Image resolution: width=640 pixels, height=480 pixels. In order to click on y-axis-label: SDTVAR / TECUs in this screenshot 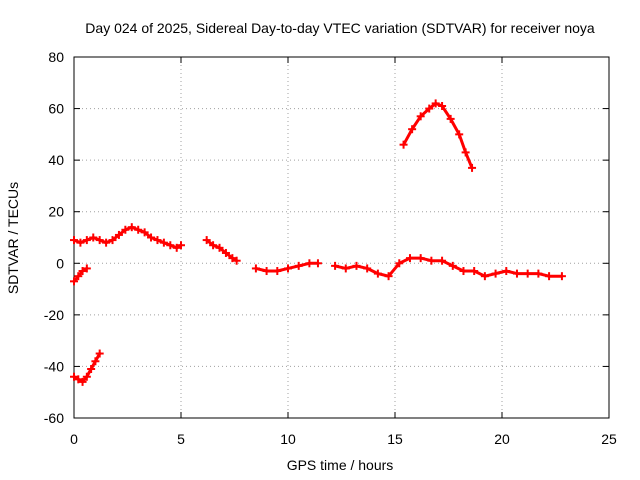, I will do `click(13, 238)`.